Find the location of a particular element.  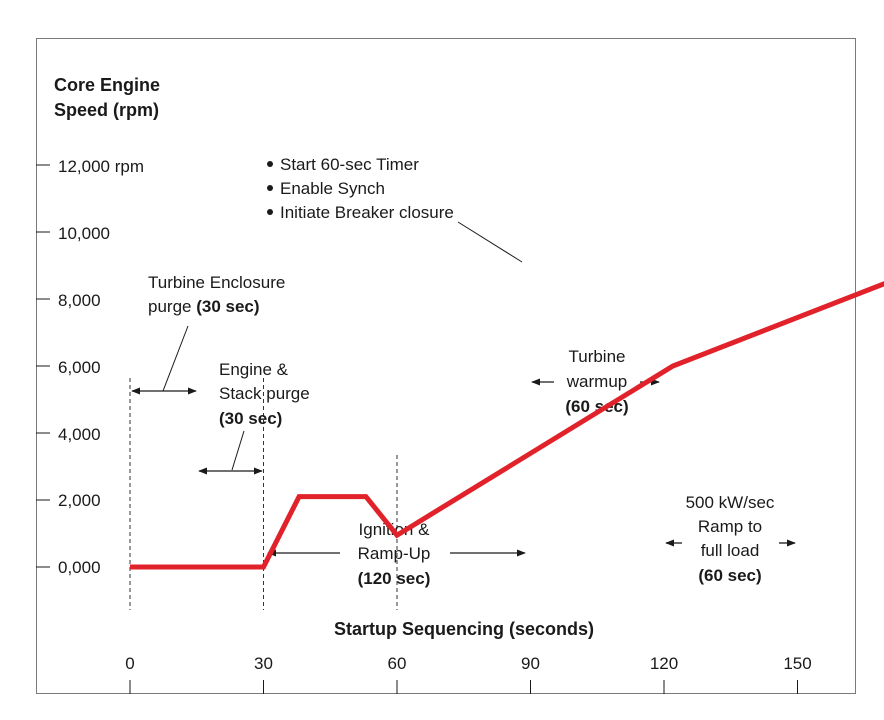

x-tick-label: 0 is located at coordinates (129, 663).